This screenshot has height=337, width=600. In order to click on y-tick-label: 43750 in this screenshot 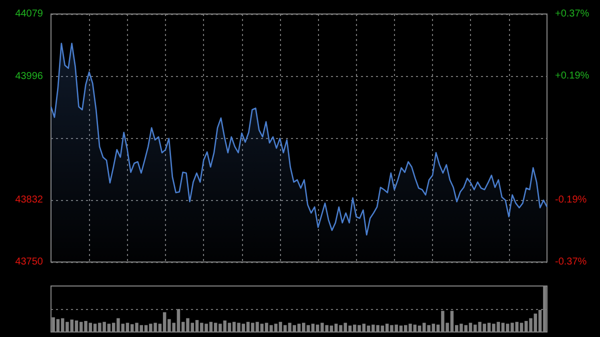, I will do `click(29, 262)`.